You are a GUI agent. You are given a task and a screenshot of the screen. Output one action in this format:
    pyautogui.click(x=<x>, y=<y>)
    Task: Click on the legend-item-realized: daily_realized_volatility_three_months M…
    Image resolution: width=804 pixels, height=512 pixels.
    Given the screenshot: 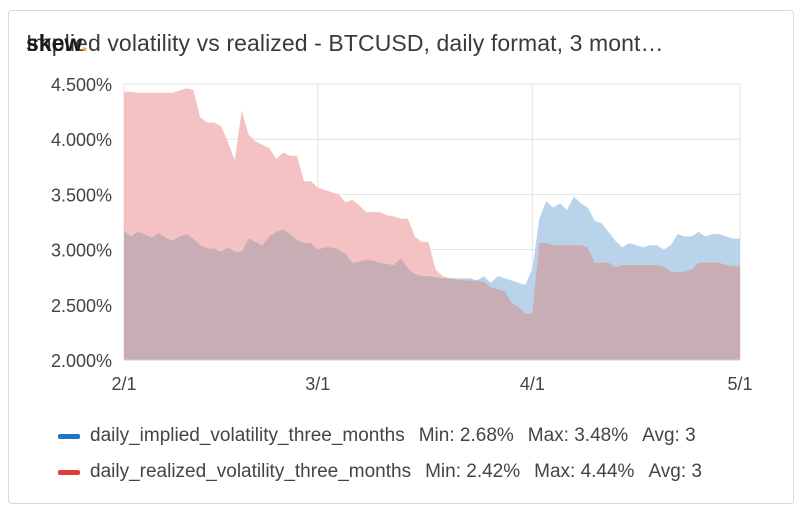 What is the action you would take?
    pyautogui.click(x=412, y=472)
    